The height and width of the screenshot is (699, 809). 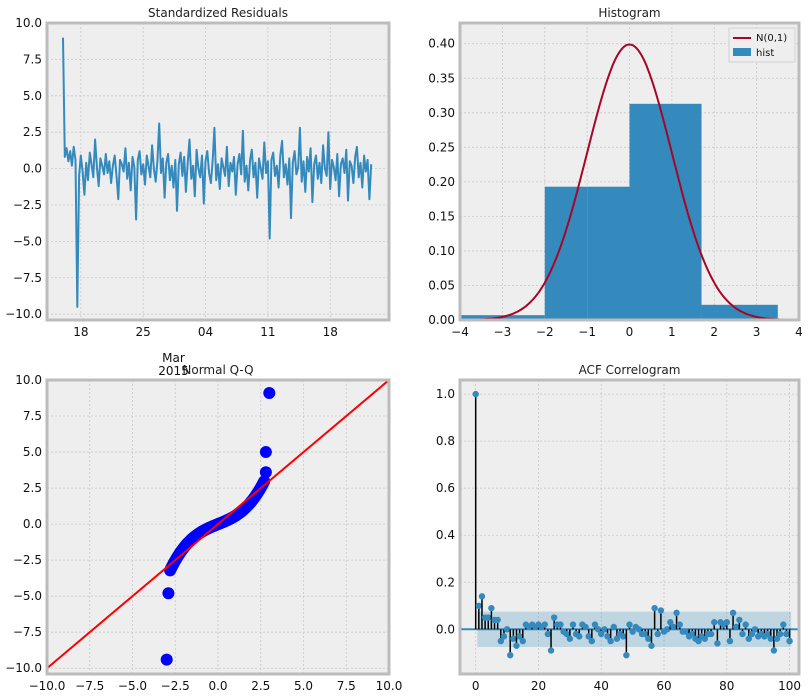 What do you see at coordinates (32, 59) in the screenshot?
I see `y-tick-label: 7.5` at bounding box center [32, 59].